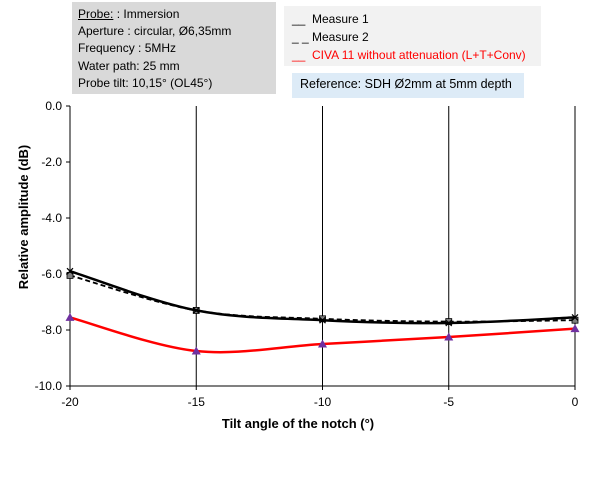  I want to click on y-tick-label-0: 0.0, so click(53, 106).